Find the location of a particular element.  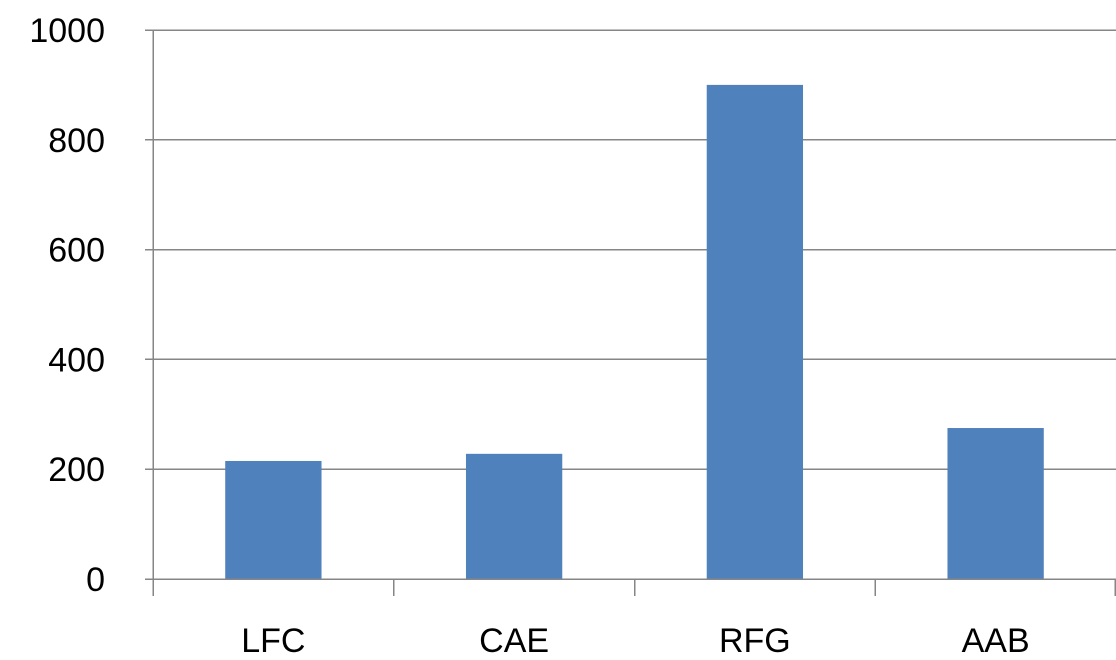

bar-rfg is located at coordinates (755, 332).